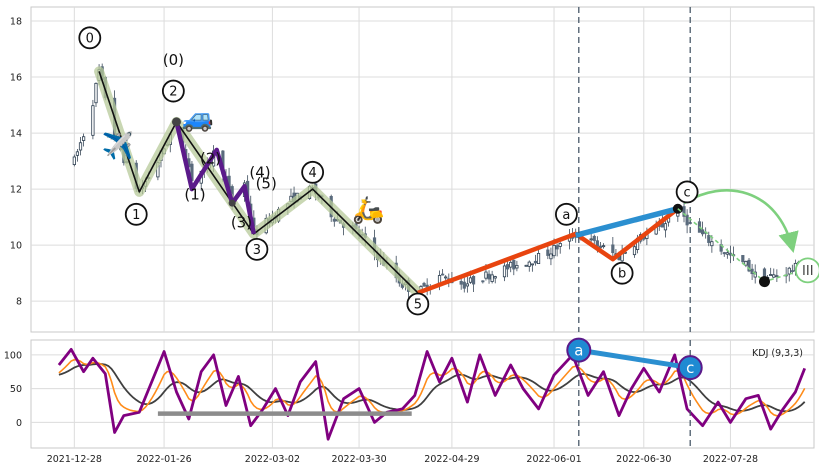  I want to click on price-y-tick-label: 10, so click(16, 246).